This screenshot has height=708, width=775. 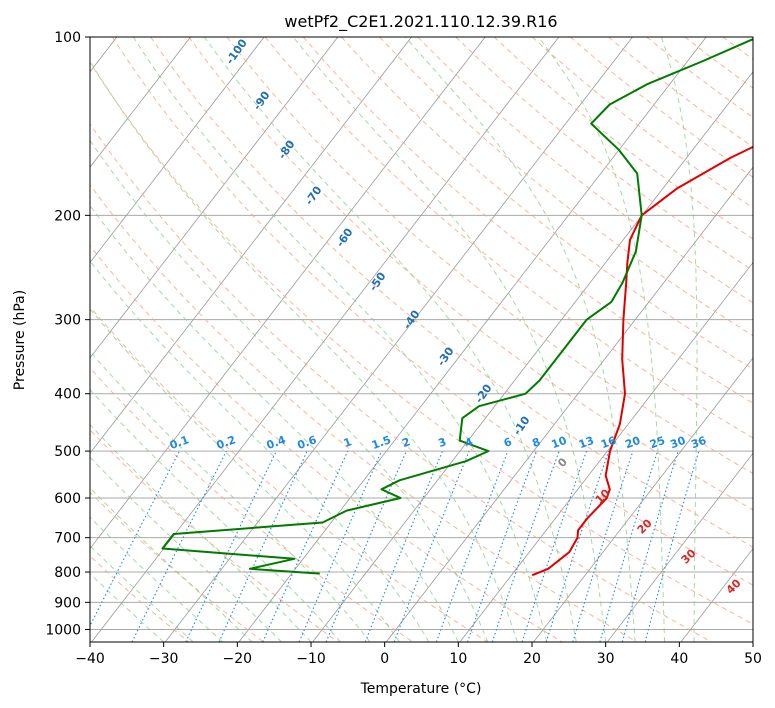 I want to click on y-tick-label: 1000, so click(x=63, y=630).